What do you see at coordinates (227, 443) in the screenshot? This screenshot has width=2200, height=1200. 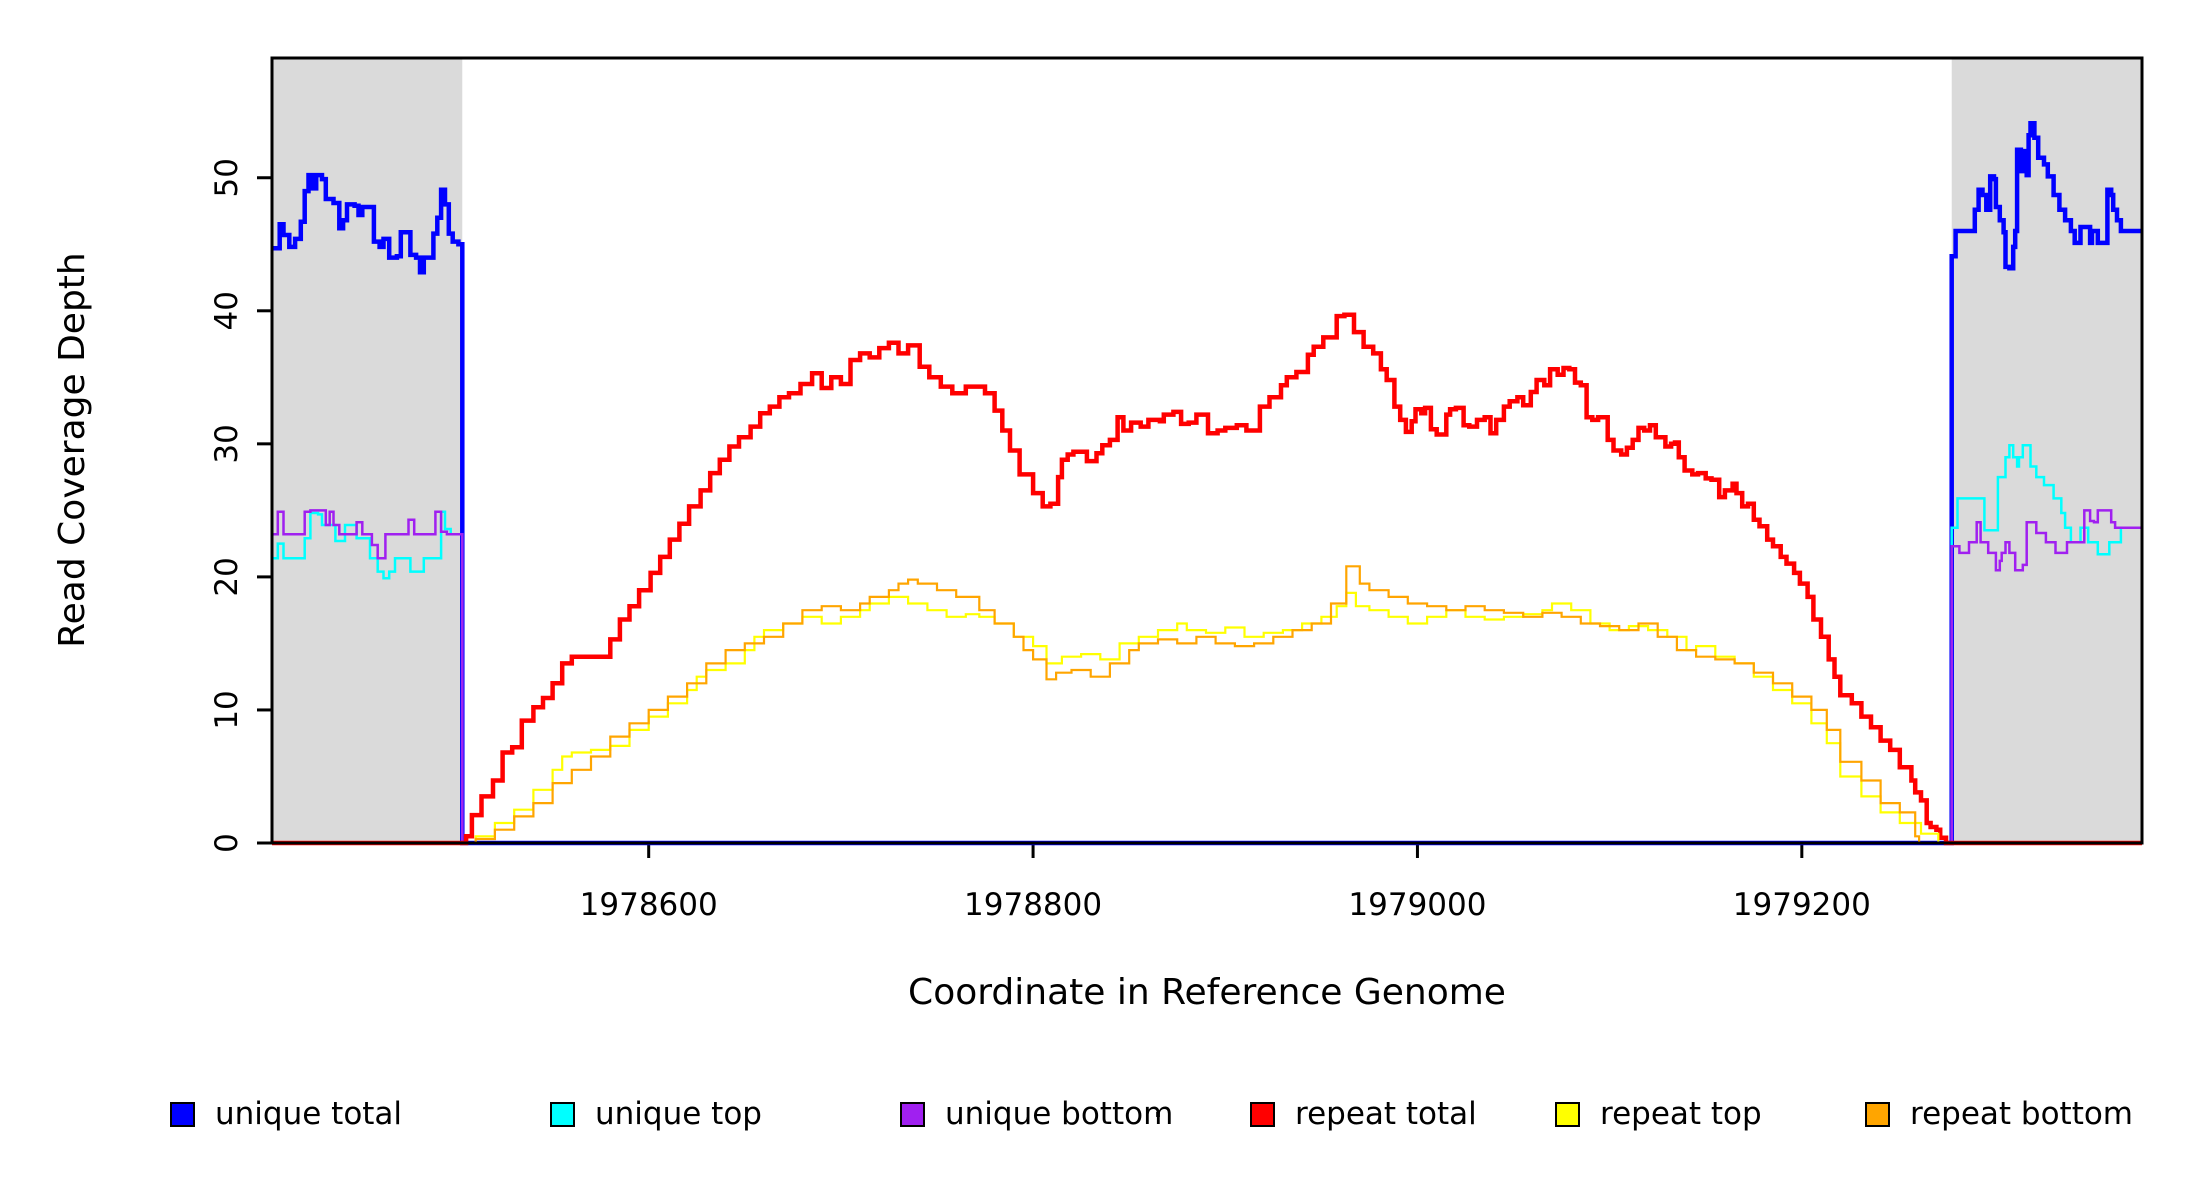 I see `y-axis-tick-label: 30` at bounding box center [227, 443].